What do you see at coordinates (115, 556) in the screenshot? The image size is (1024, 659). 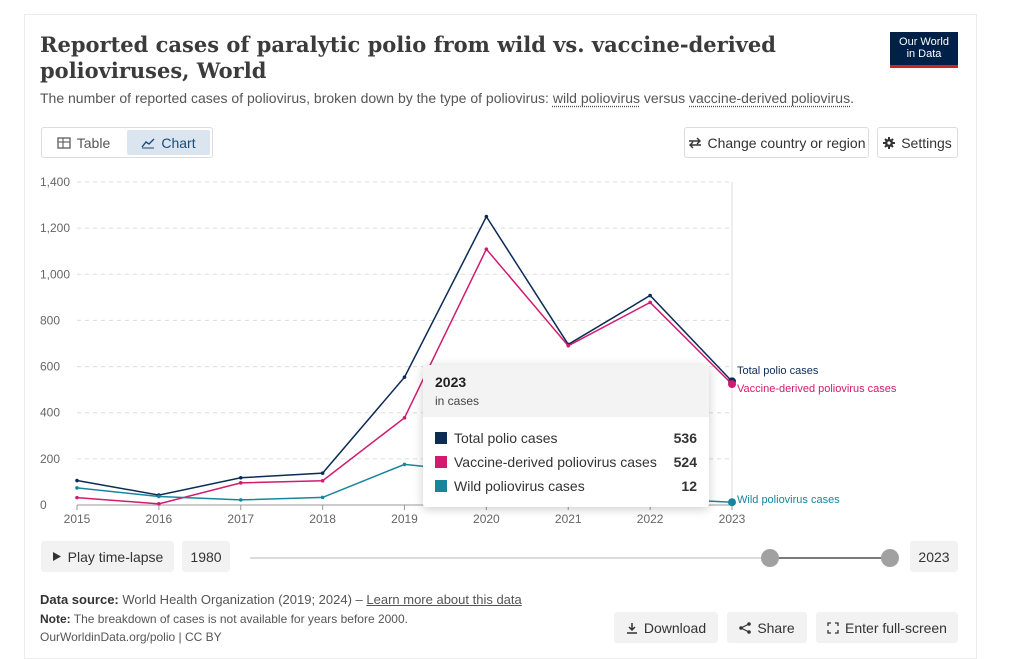 I see `play-label: Play time-lapse` at bounding box center [115, 556].